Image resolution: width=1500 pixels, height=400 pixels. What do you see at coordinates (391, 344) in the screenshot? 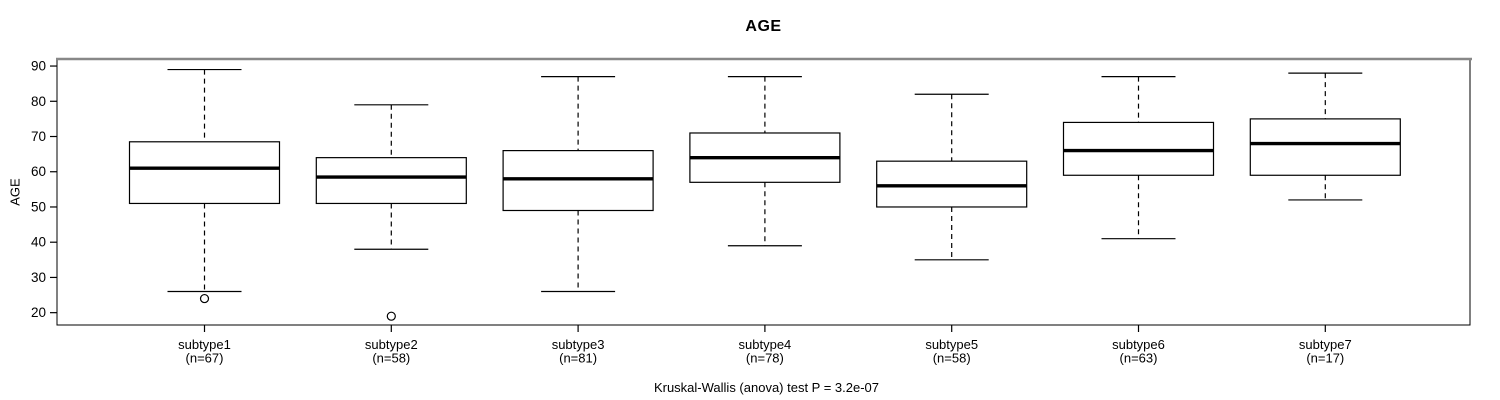
I see `group-label: subtype2` at bounding box center [391, 344].